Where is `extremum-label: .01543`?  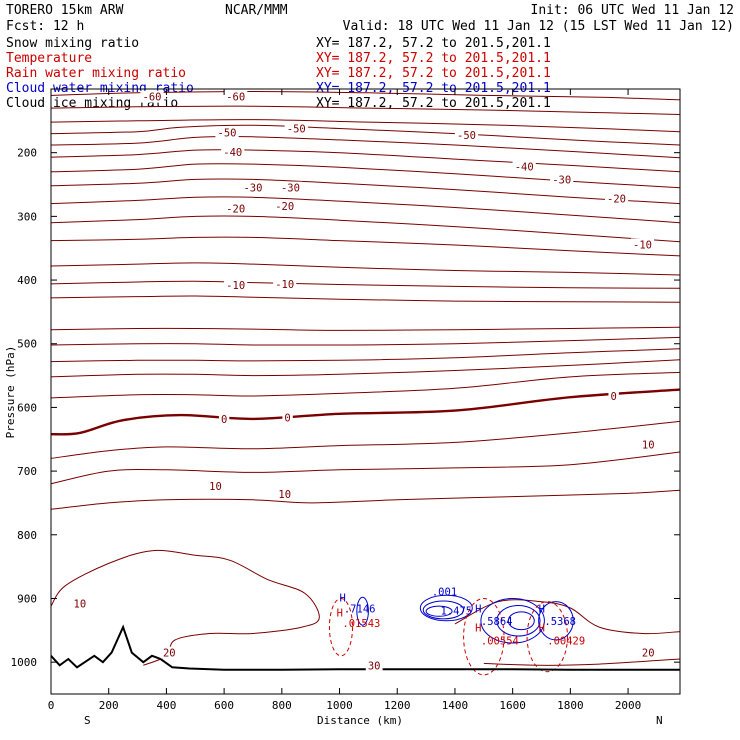
extremum-label: .01543 is located at coordinates (361, 624).